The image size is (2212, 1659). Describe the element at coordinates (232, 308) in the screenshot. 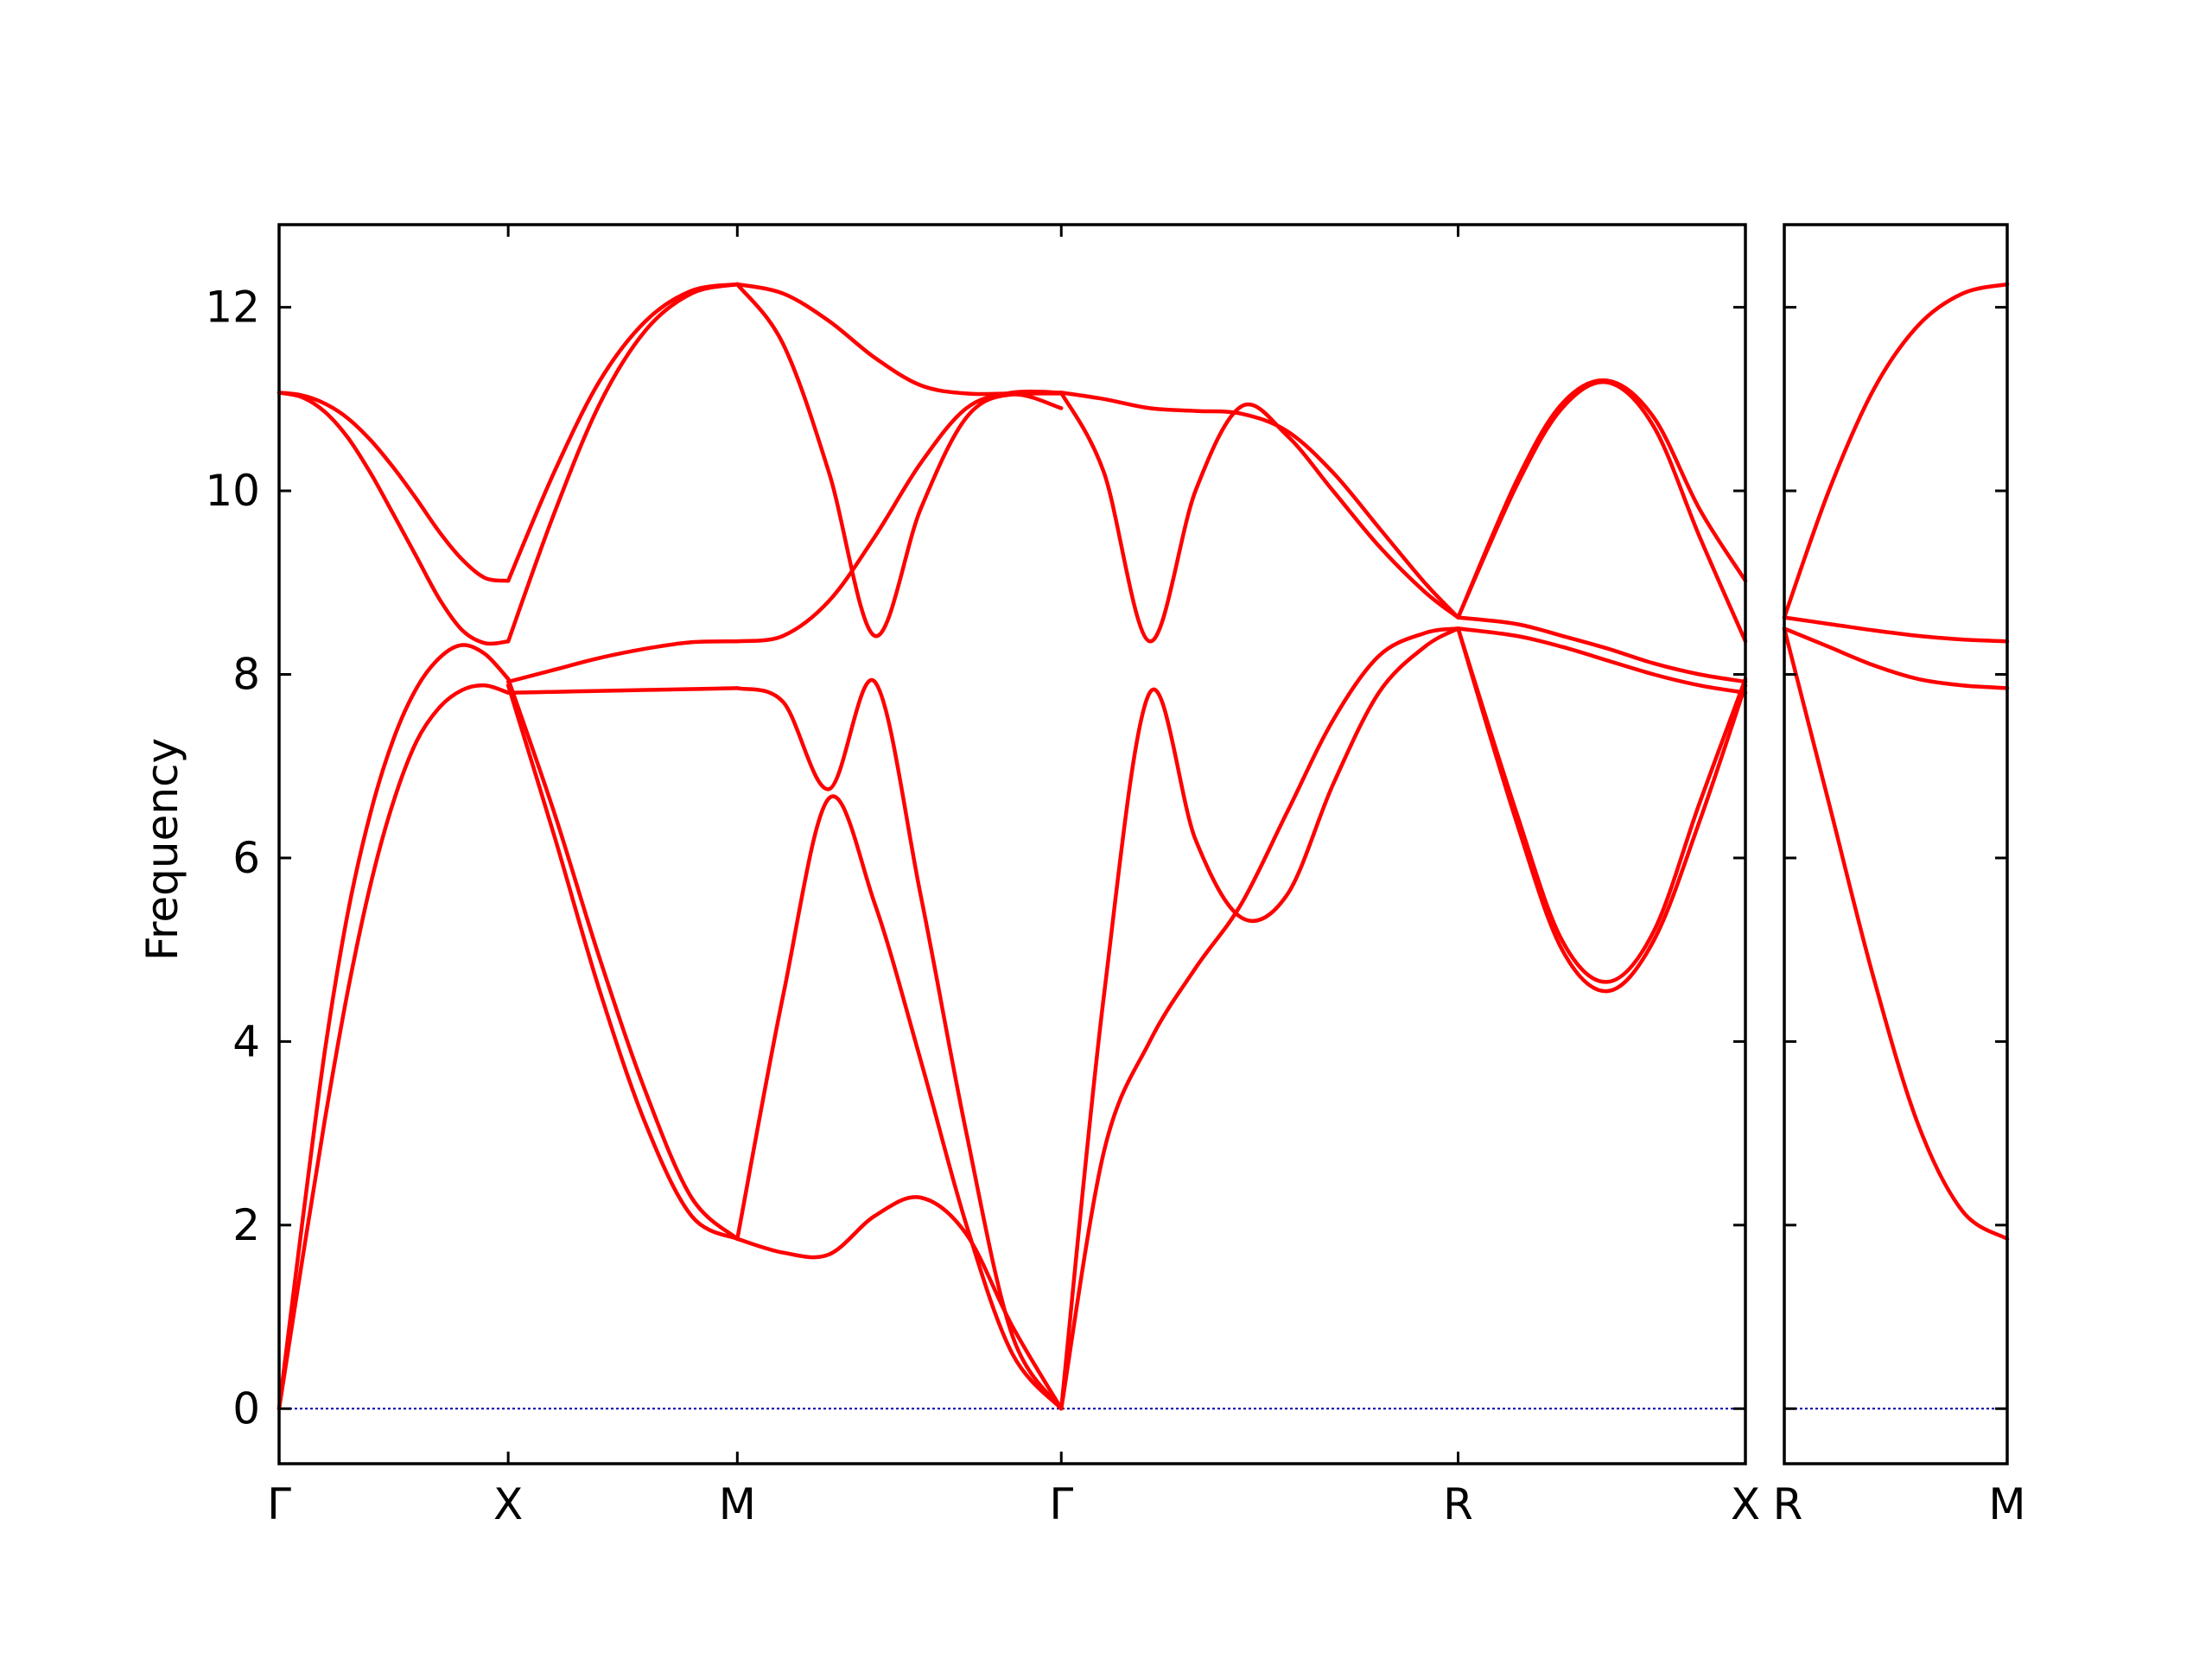

I see `y-tick-label: 12` at that location.